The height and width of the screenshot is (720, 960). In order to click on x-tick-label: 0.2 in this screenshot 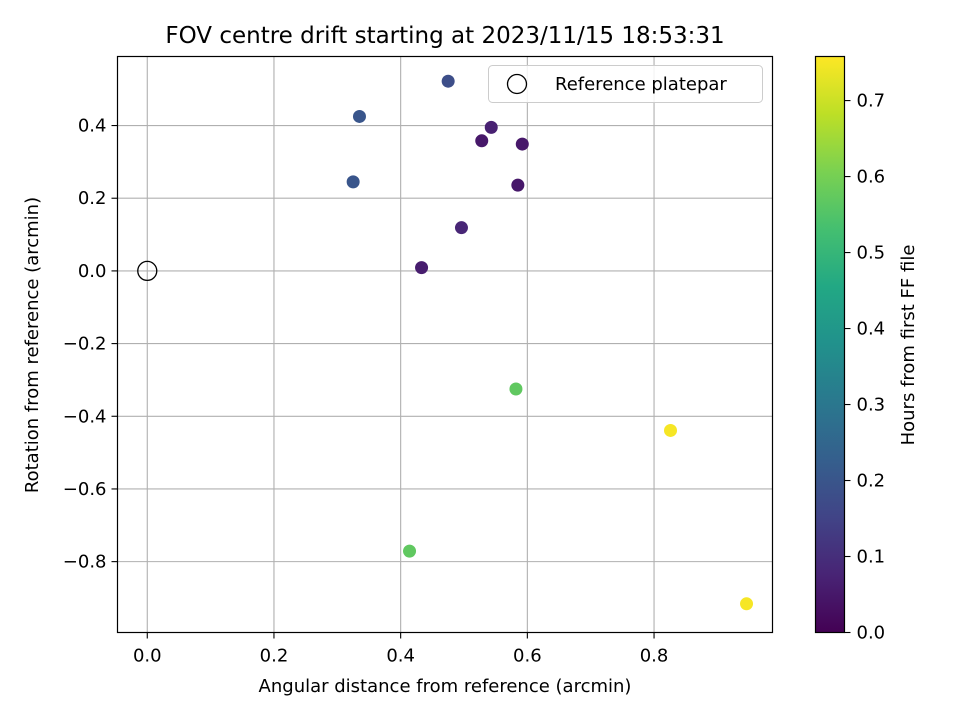, I will do `click(274, 656)`.